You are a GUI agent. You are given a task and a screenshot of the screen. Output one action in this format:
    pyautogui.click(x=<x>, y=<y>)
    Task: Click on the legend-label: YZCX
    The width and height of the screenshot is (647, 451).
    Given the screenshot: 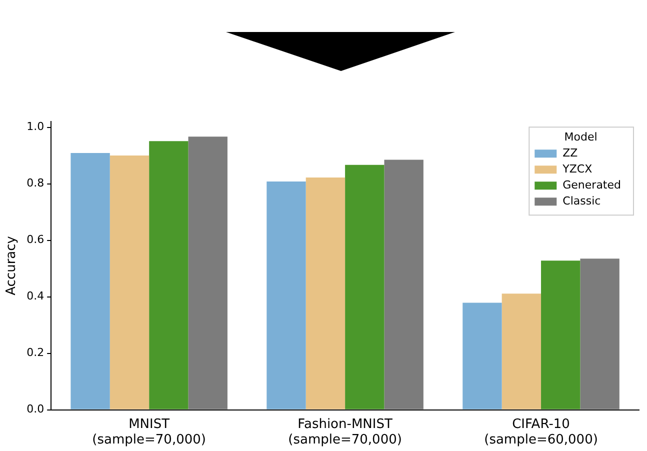 What is the action you would take?
    pyautogui.click(x=577, y=169)
    